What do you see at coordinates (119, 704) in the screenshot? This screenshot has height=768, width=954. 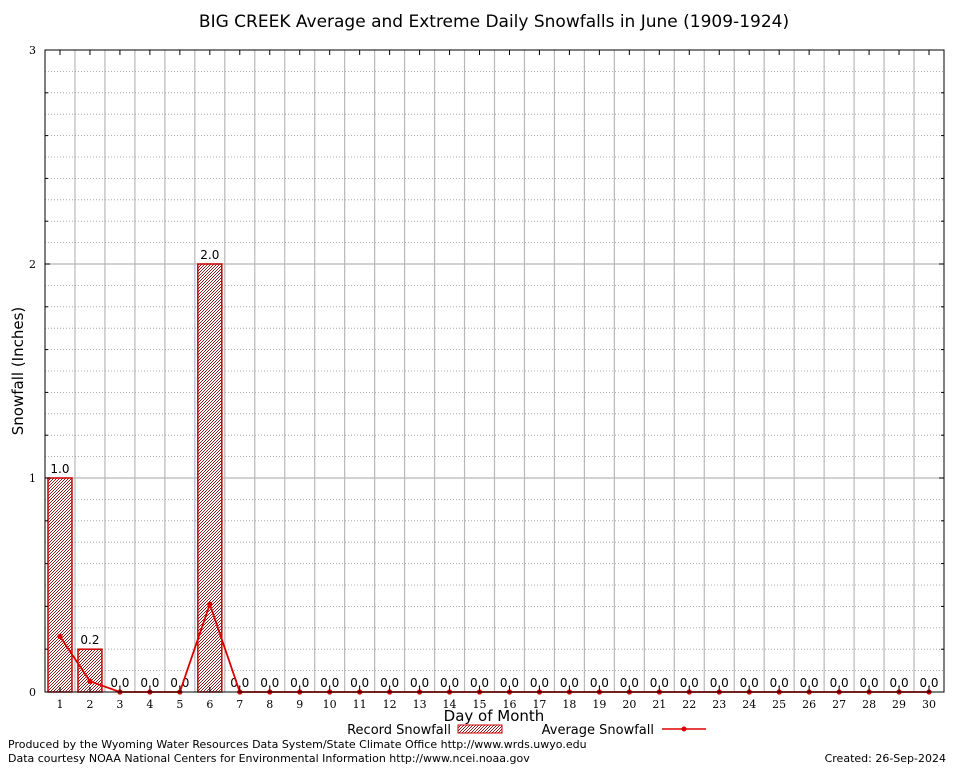 I see `x-tick-label: 3` at bounding box center [119, 704].